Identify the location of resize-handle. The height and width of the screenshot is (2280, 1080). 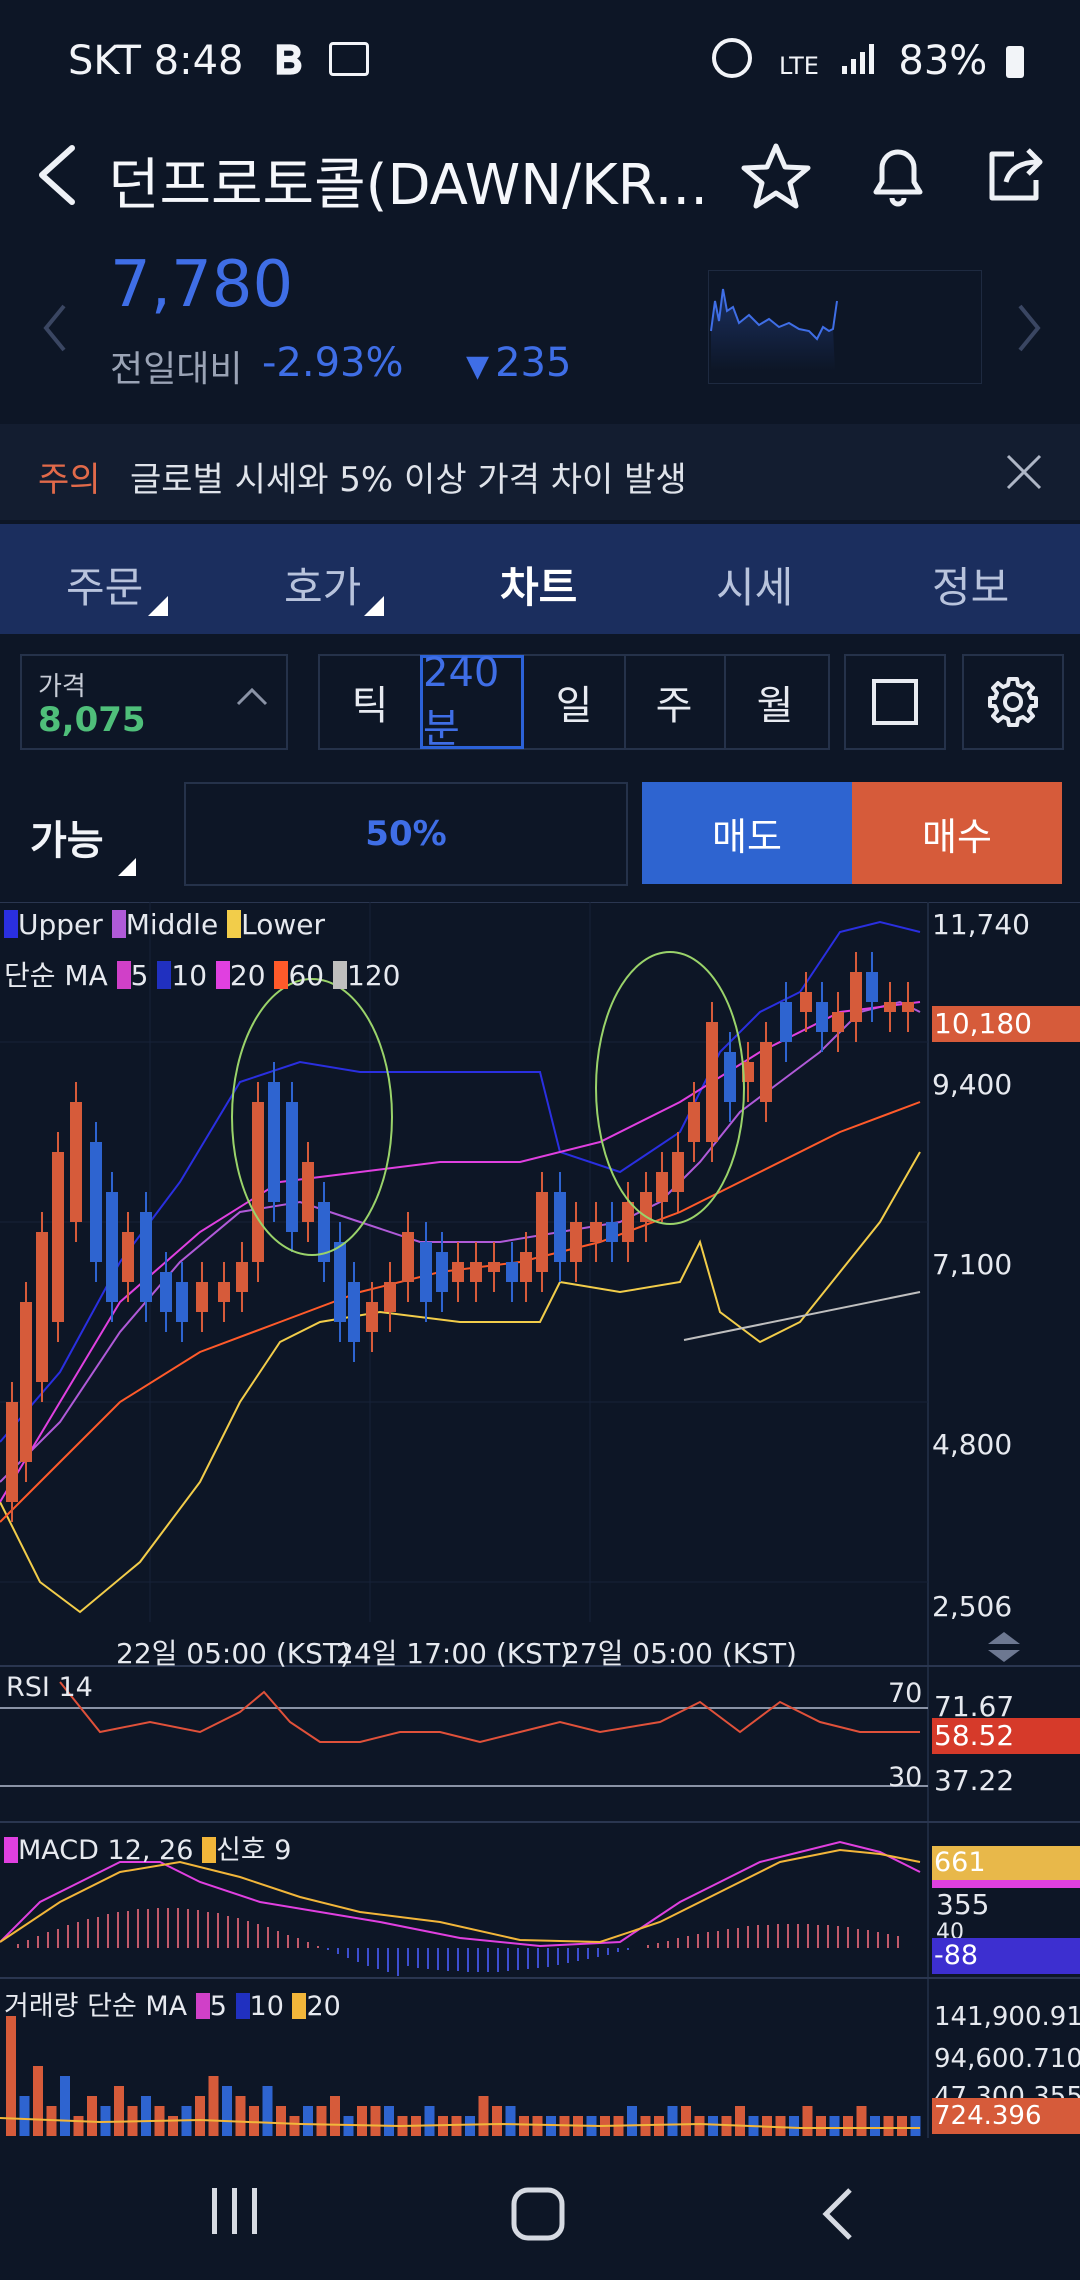
(1004, 1649).